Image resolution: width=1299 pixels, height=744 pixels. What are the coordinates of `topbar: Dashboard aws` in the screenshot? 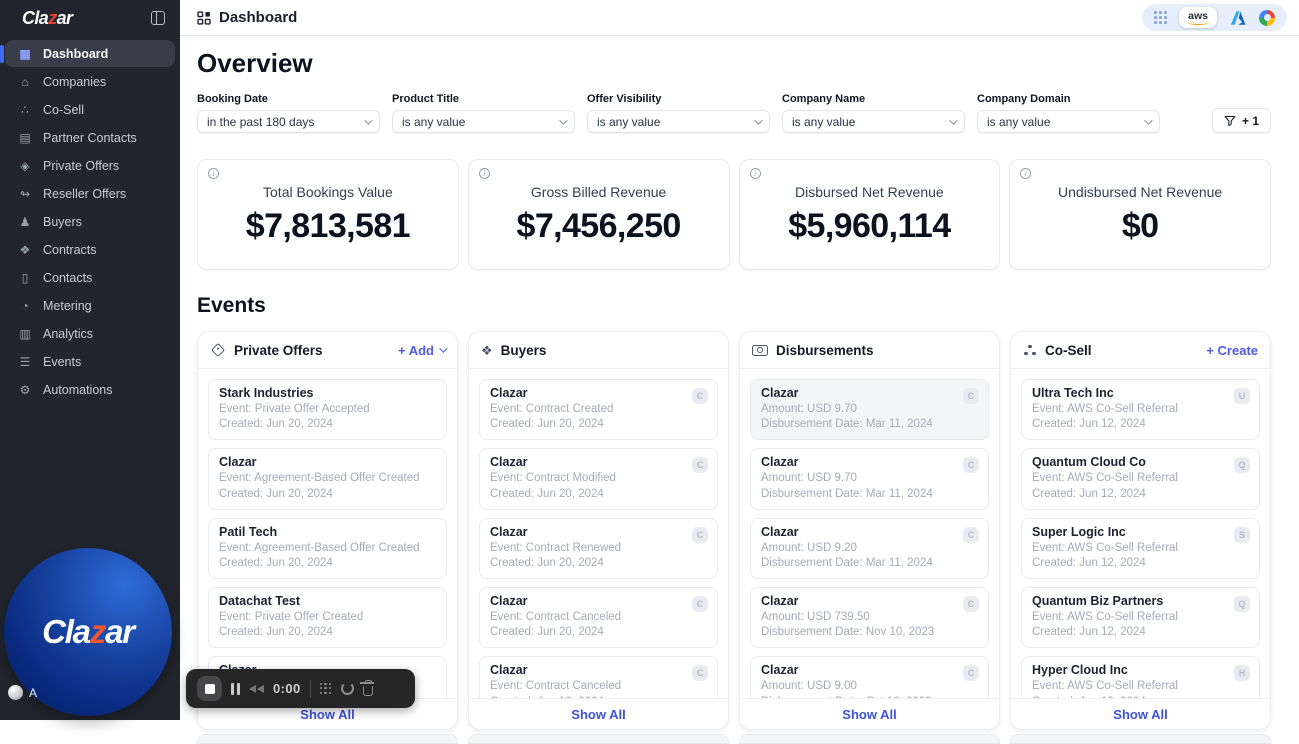 It's located at (739, 18).